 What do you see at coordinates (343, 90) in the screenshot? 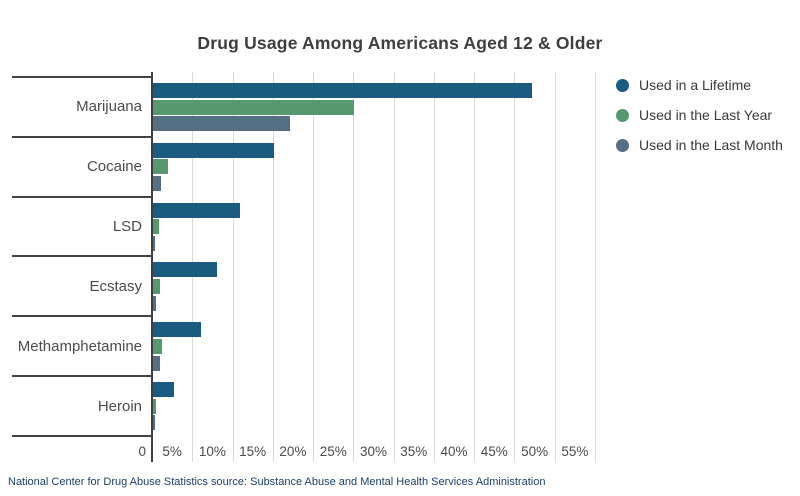
I see `bar-marijuana-lifetime` at bounding box center [343, 90].